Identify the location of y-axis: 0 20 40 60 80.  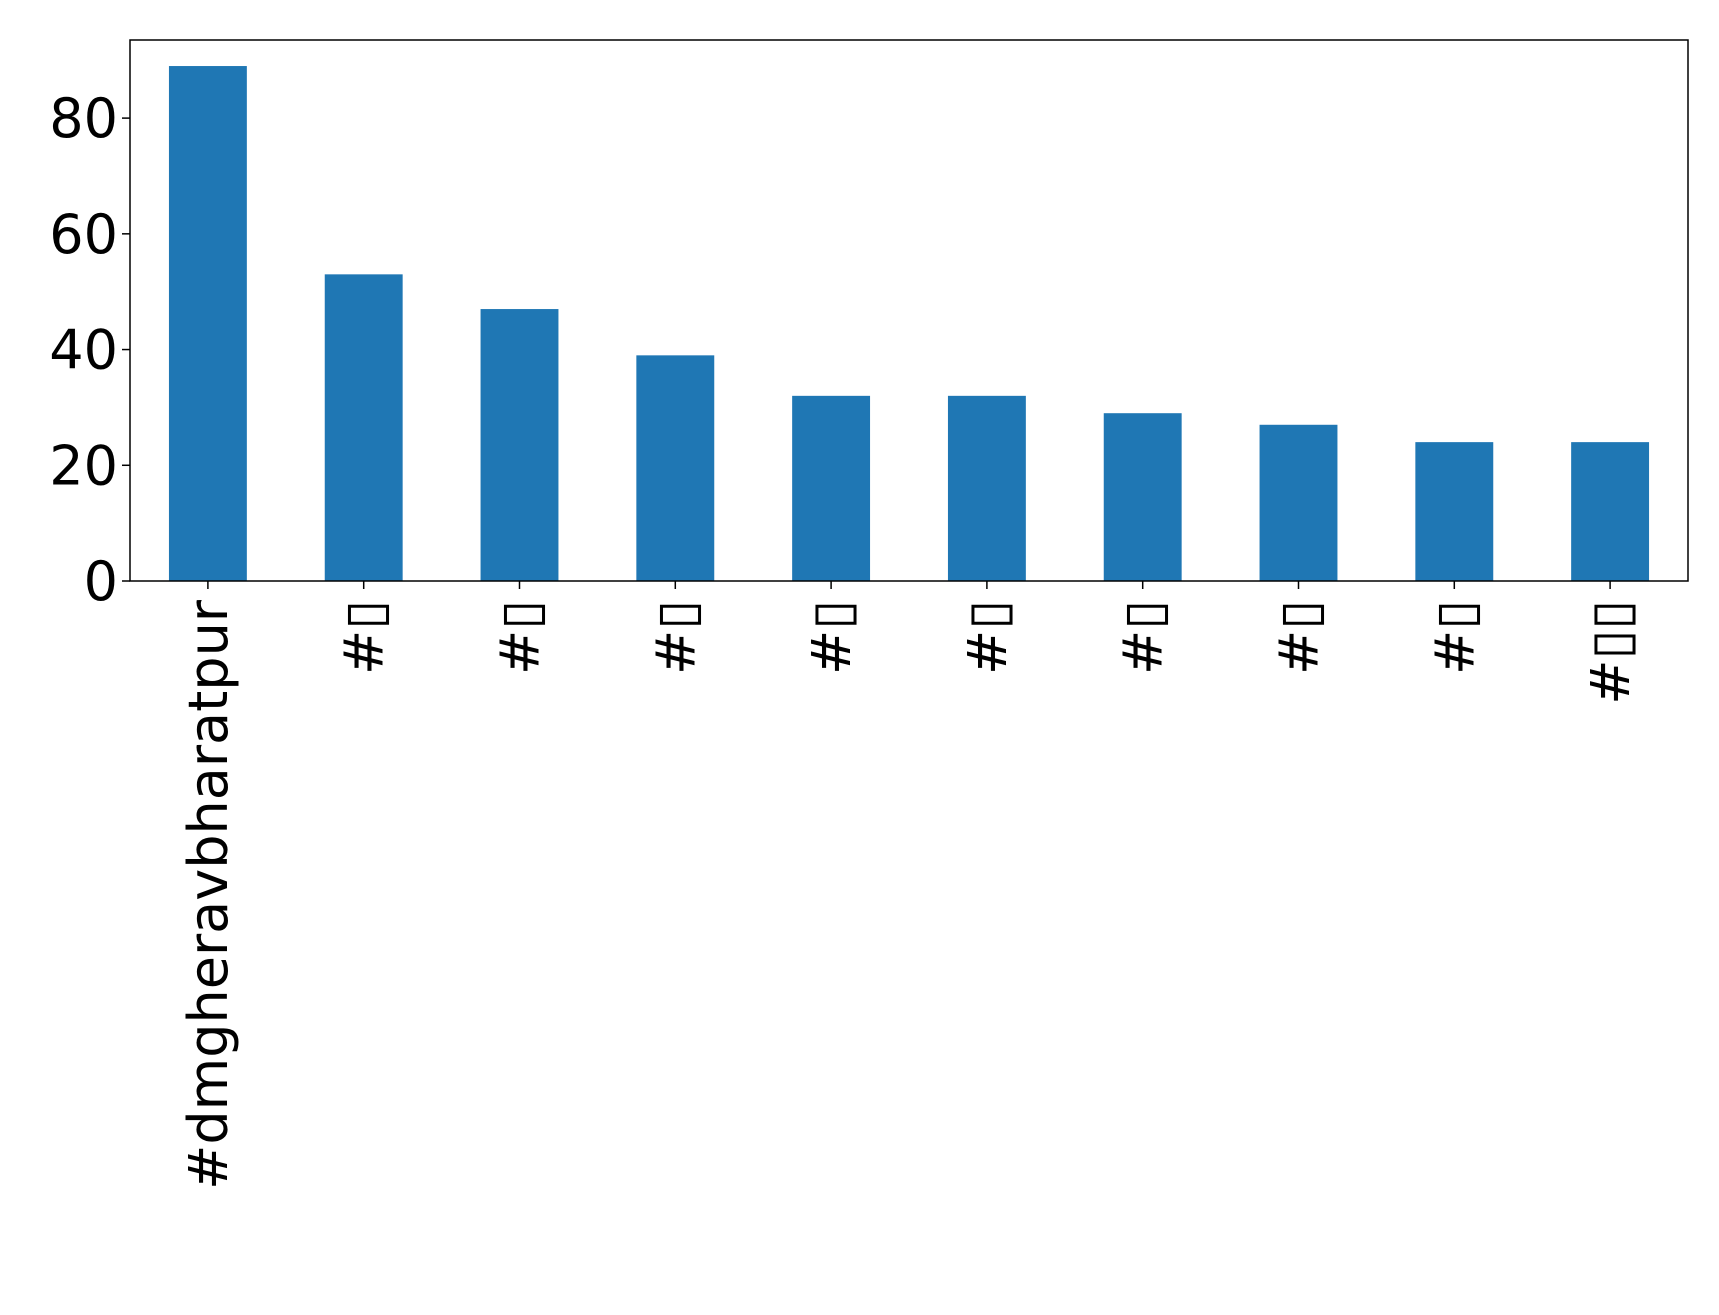
(89, 350).